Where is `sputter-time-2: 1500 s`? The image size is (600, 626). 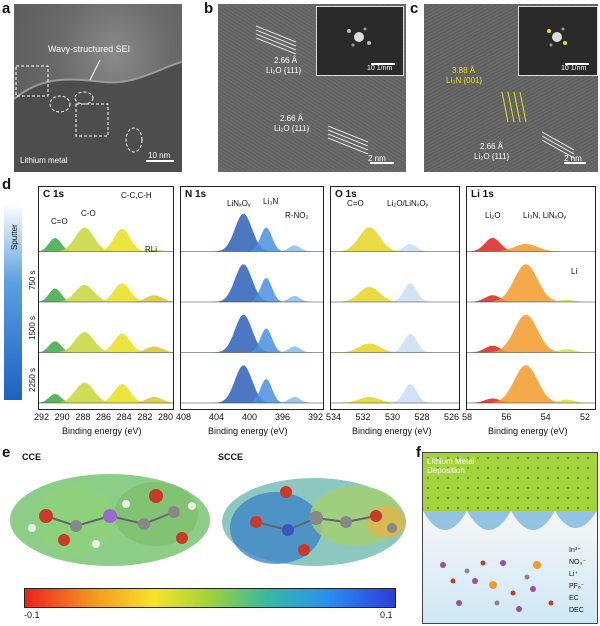 sputter-time-2: 1500 s is located at coordinates (32, 327).